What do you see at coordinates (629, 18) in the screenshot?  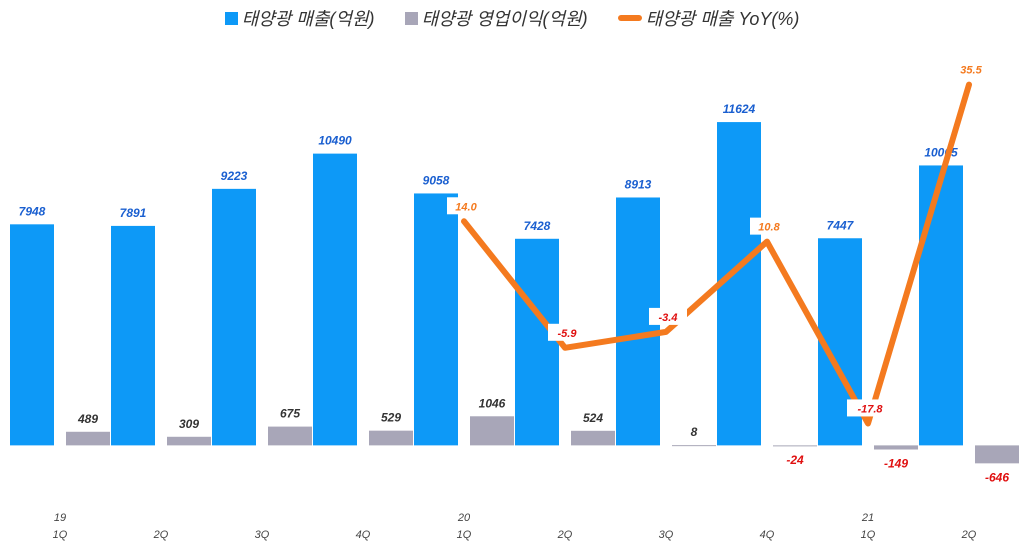 I see `legend-swatch-yoy` at bounding box center [629, 18].